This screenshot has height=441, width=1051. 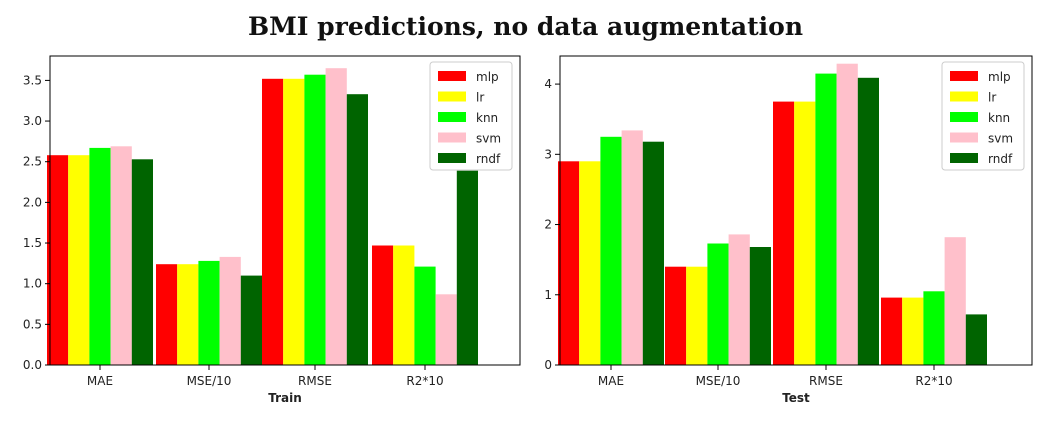 What do you see at coordinates (964, 117) in the screenshot?
I see `test-legend-swatch-knn` at bounding box center [964, 117].